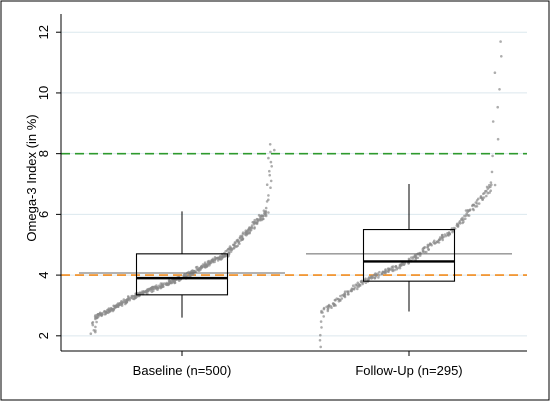 The height and width of the screenshot is (406, 550). What do you see at coordinates (43, 274) in the screenshot?
I see `y-tick-label: 4` at bounding box center [43, 274].